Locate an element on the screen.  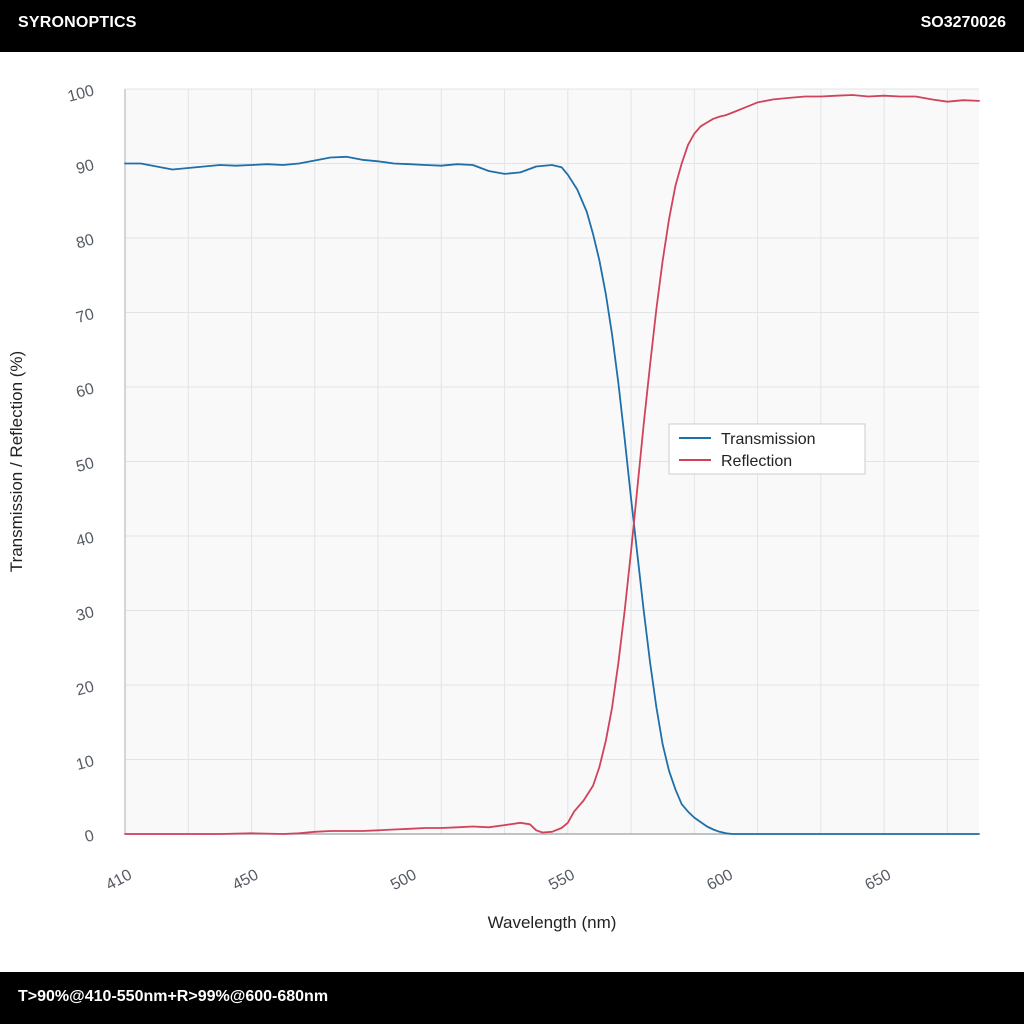
y-axis-title: Transmission / Reflection (%) is located at coordinates (16, 461).